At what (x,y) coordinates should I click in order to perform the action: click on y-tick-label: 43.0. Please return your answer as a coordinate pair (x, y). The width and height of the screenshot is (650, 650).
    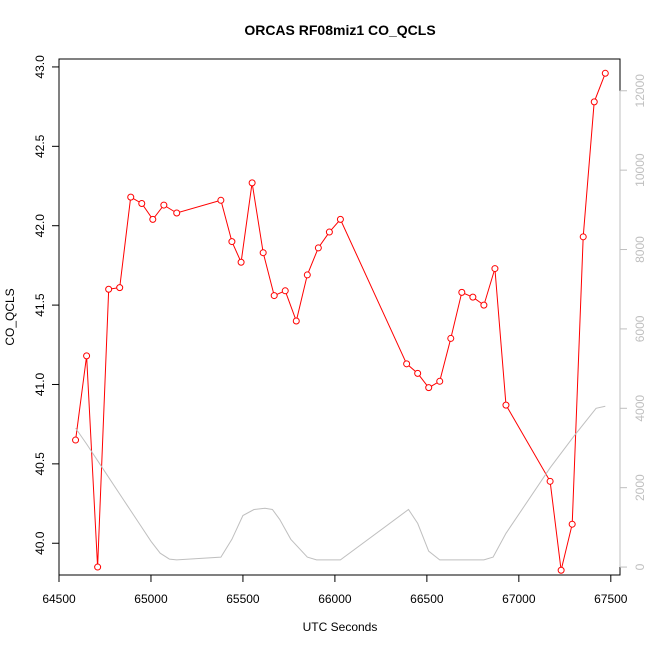
    Looking at the image, I should click on (40, 67).